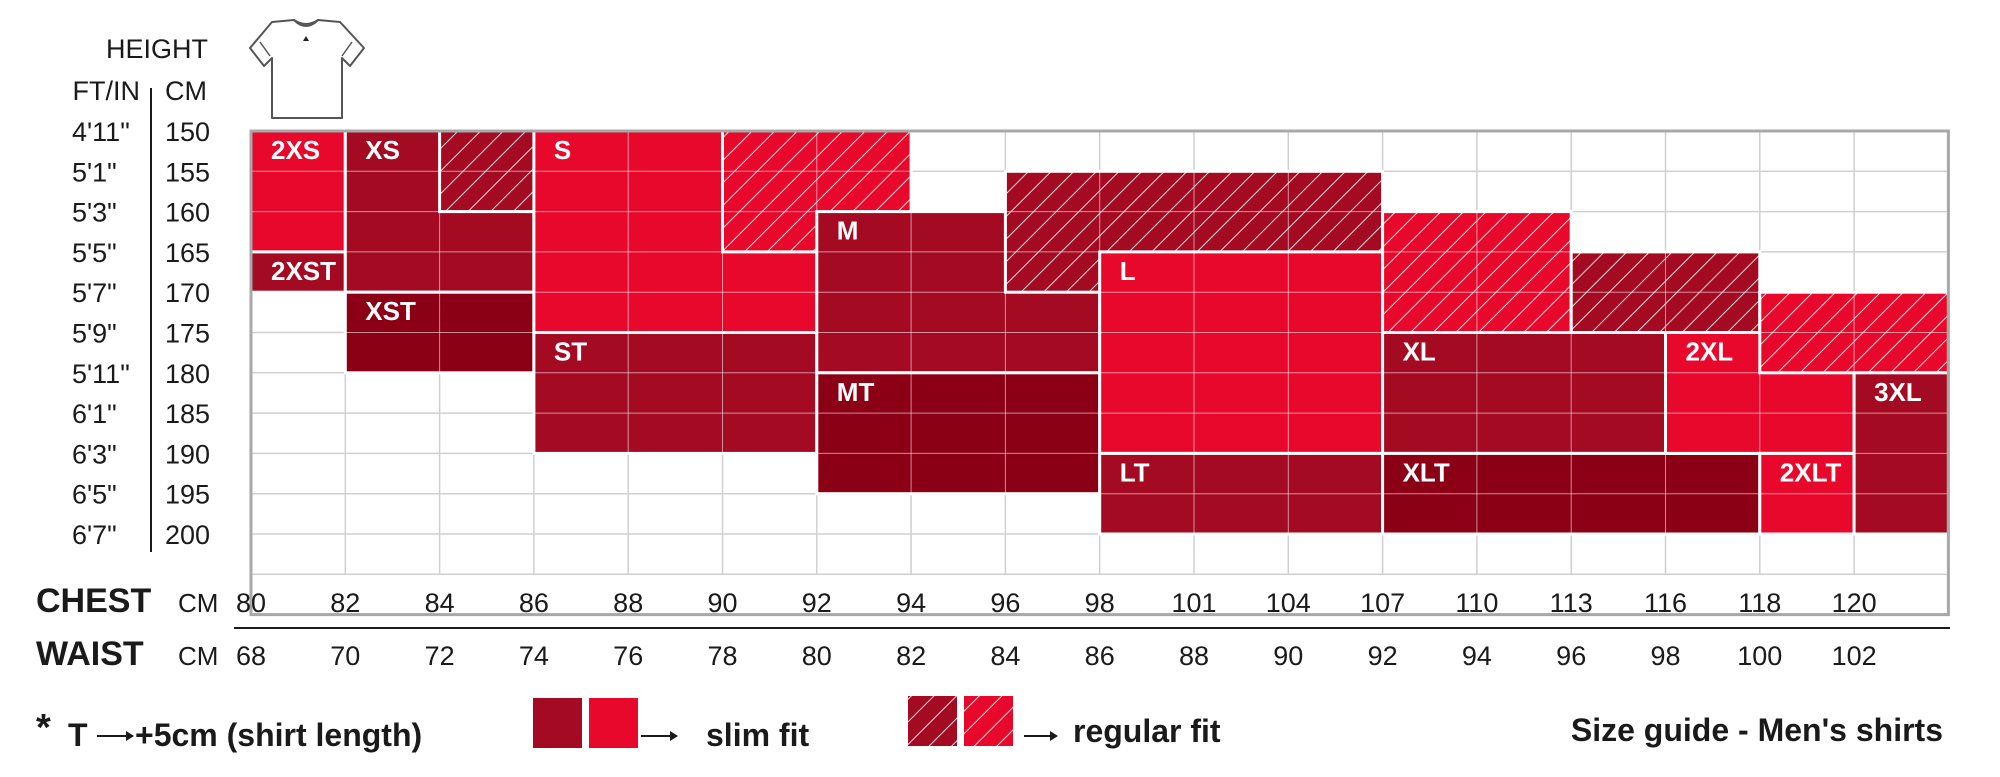  Describe the element at coordinates (1524, 393) in the screenshot. I see `size-block-xl-slim` at that location.